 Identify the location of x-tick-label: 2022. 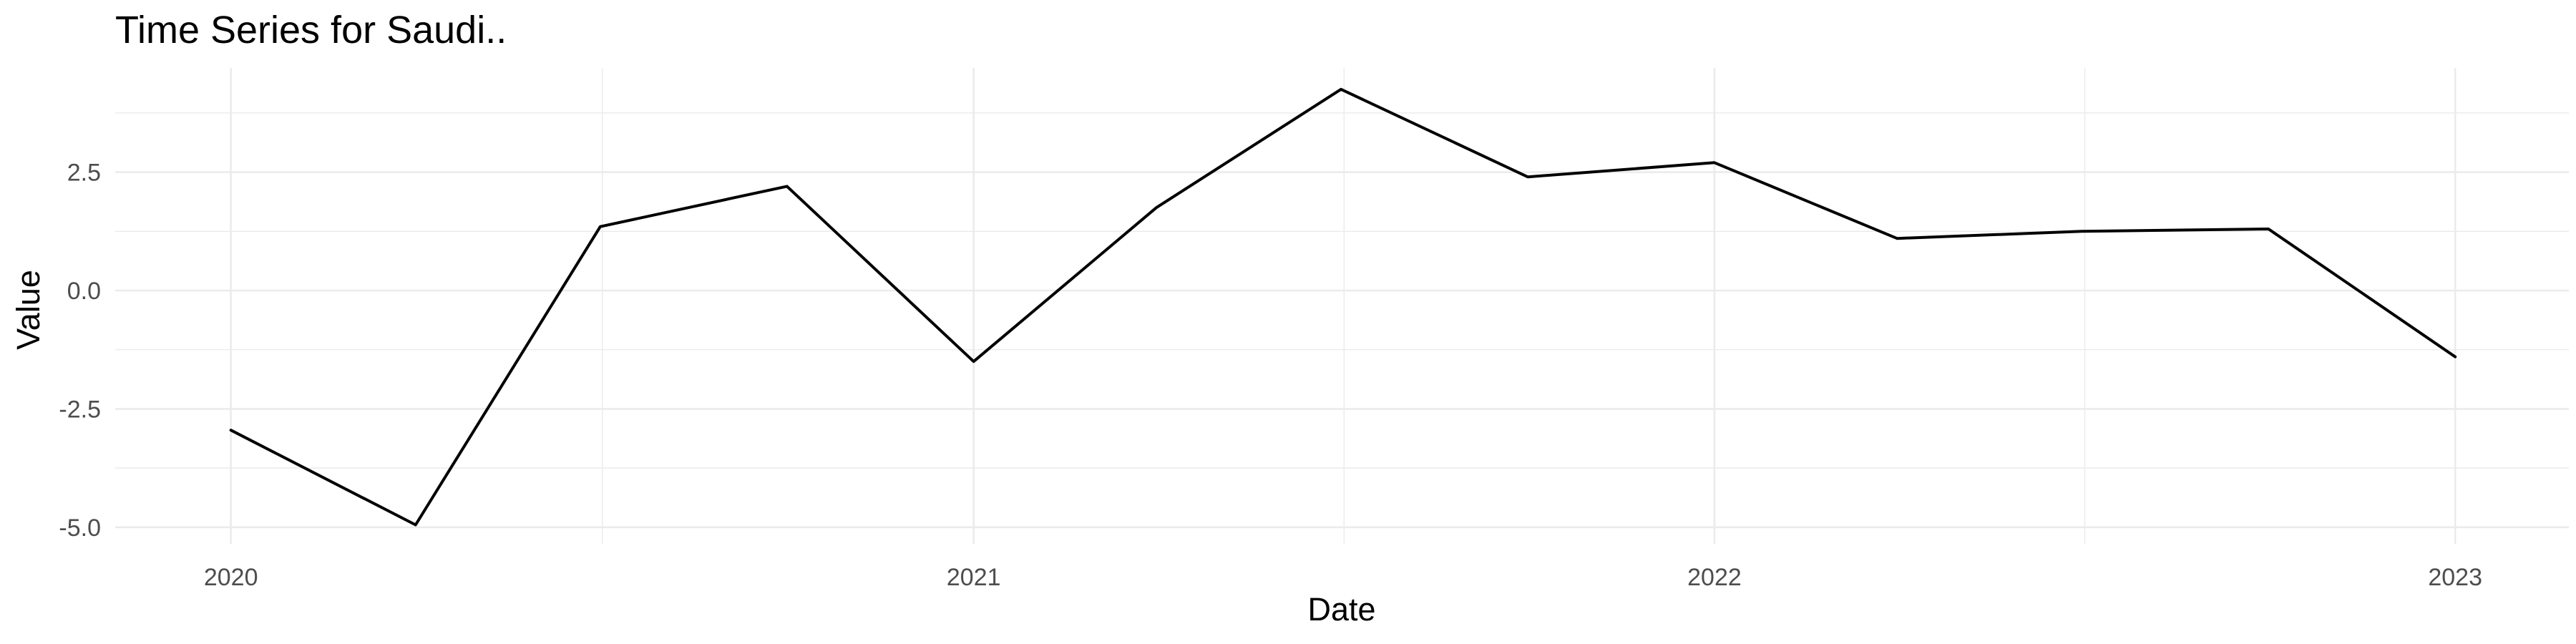
(1714, 577).